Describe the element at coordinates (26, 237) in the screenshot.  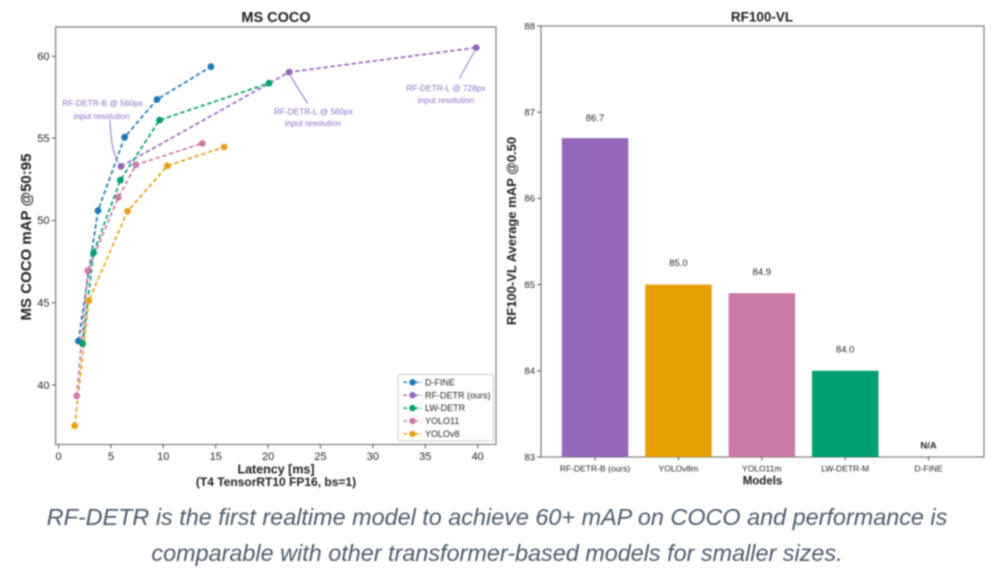
I see `svg-text: MS COCO mAP @50:95` at that location.